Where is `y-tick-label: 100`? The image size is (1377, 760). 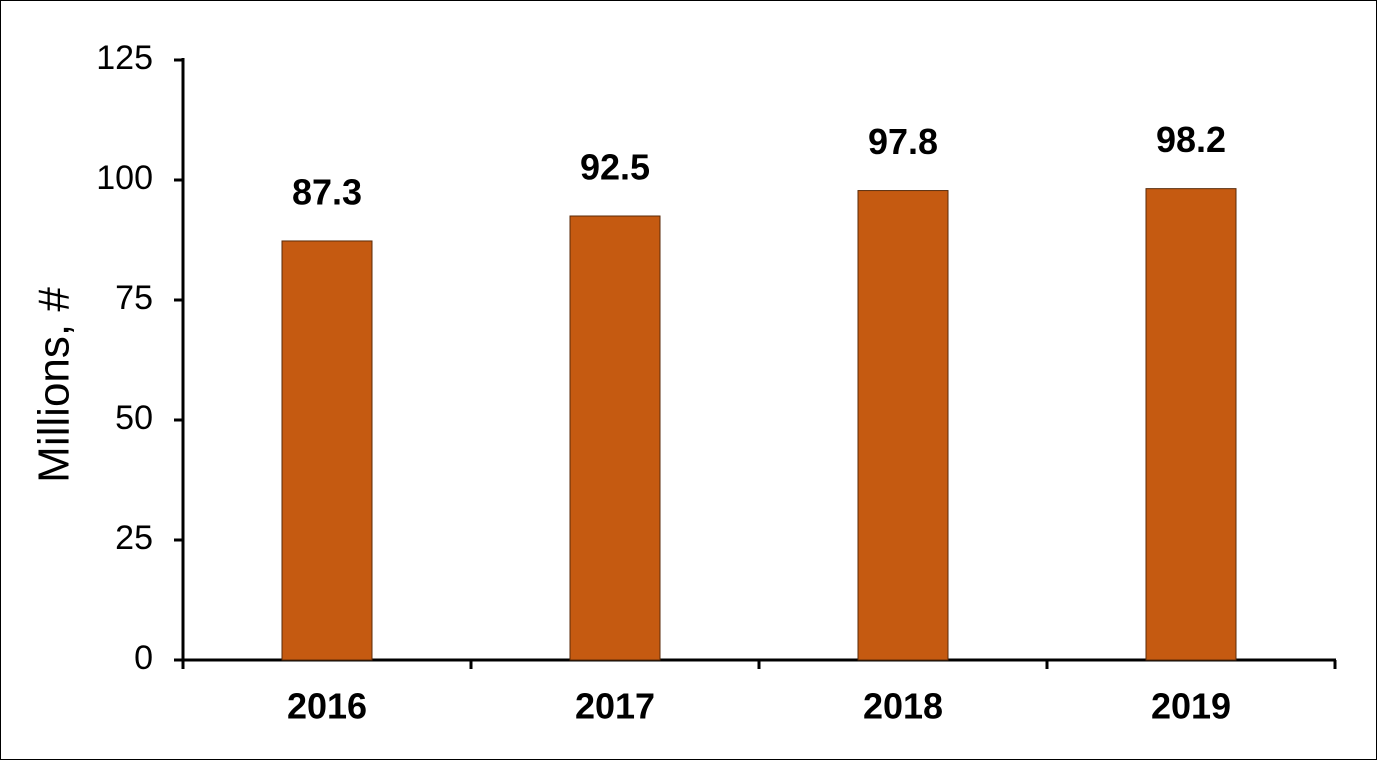
y-tick-label: 100 is located at coordinates (124, 178).